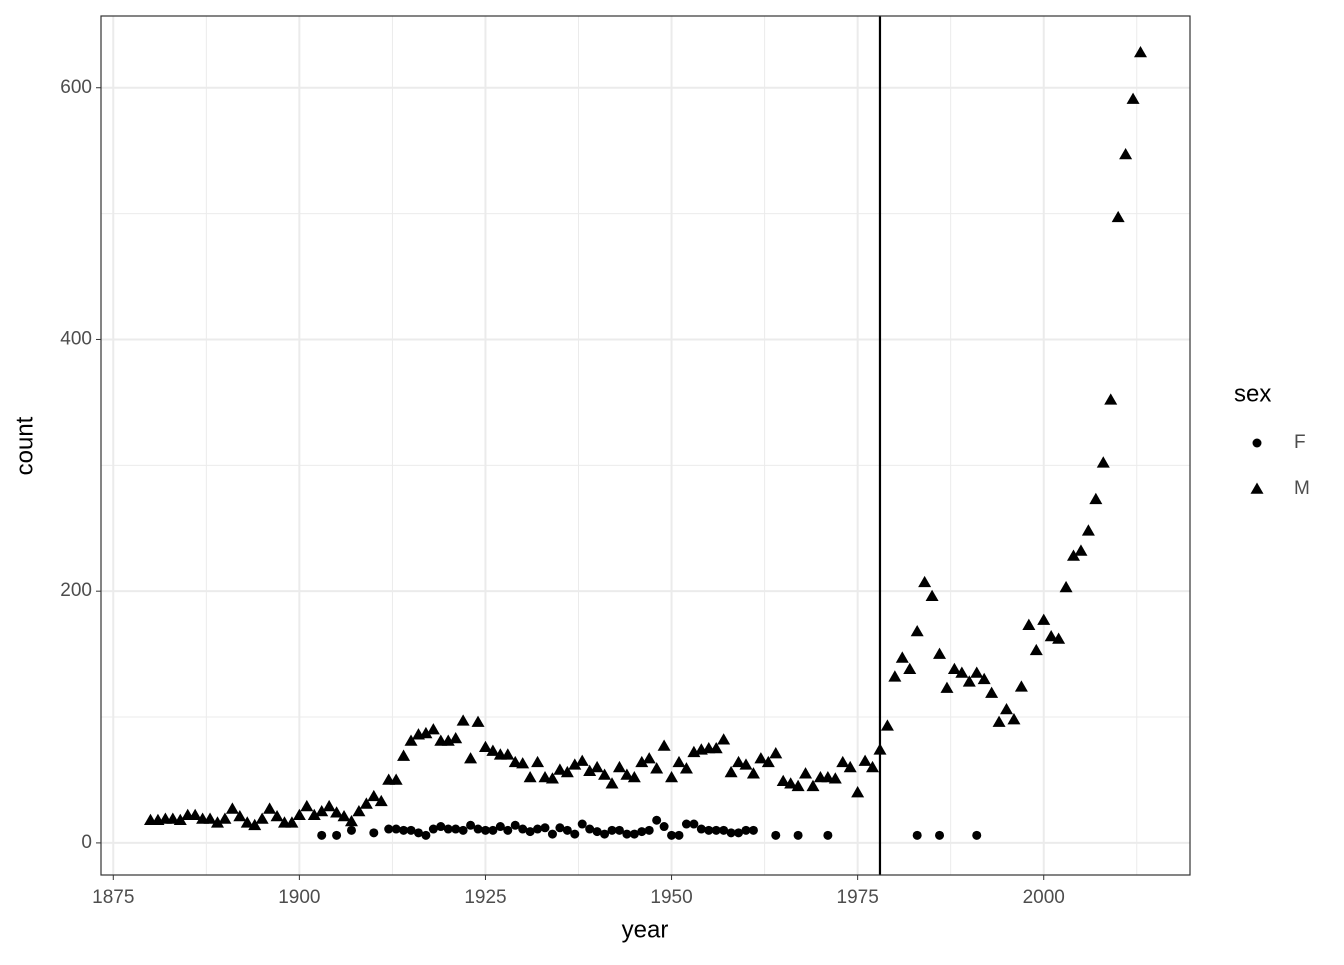 The width and height of the screenshot is (1344, 965). Describe the element at coordinates (1044, 897) in the screenshot. I see `x-tick-label: 2000` at that location.